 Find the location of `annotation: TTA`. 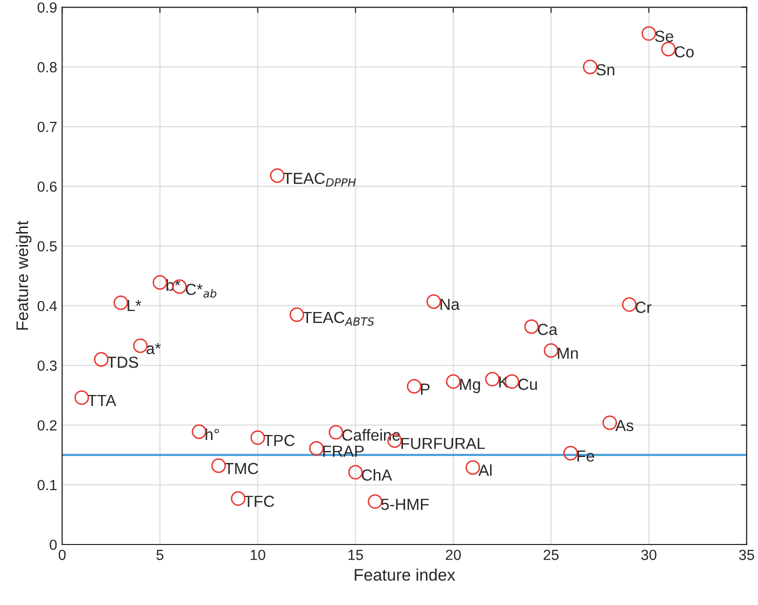

annotation: TTA is located at coordinates (102, 400).